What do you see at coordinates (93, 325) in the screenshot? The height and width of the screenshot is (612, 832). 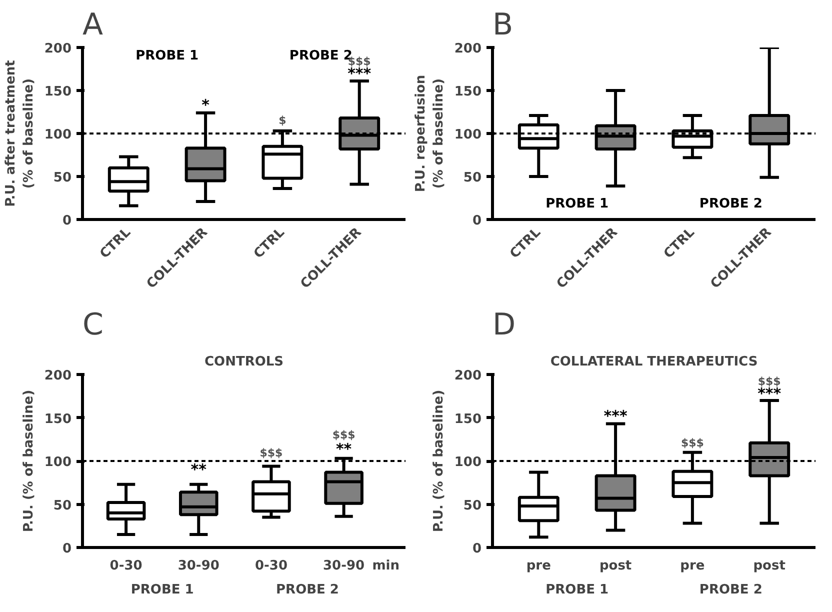 I see `chart-title: C` at bounding box center [93, 325].